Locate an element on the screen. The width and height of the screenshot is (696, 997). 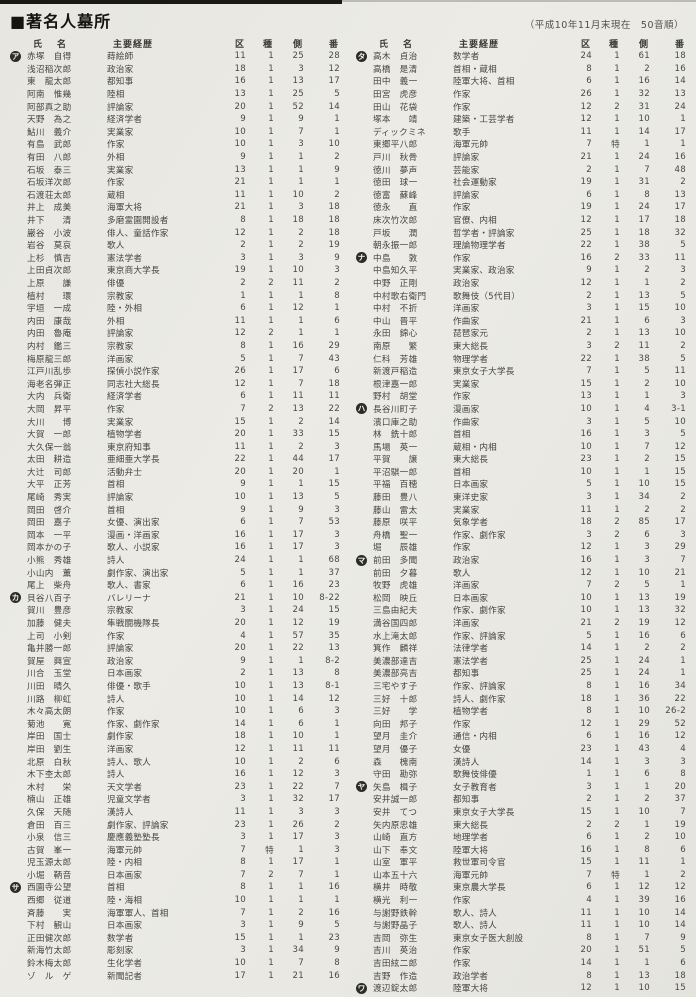
person-name: 北原 白秋 is located at coordinates (49, 762).